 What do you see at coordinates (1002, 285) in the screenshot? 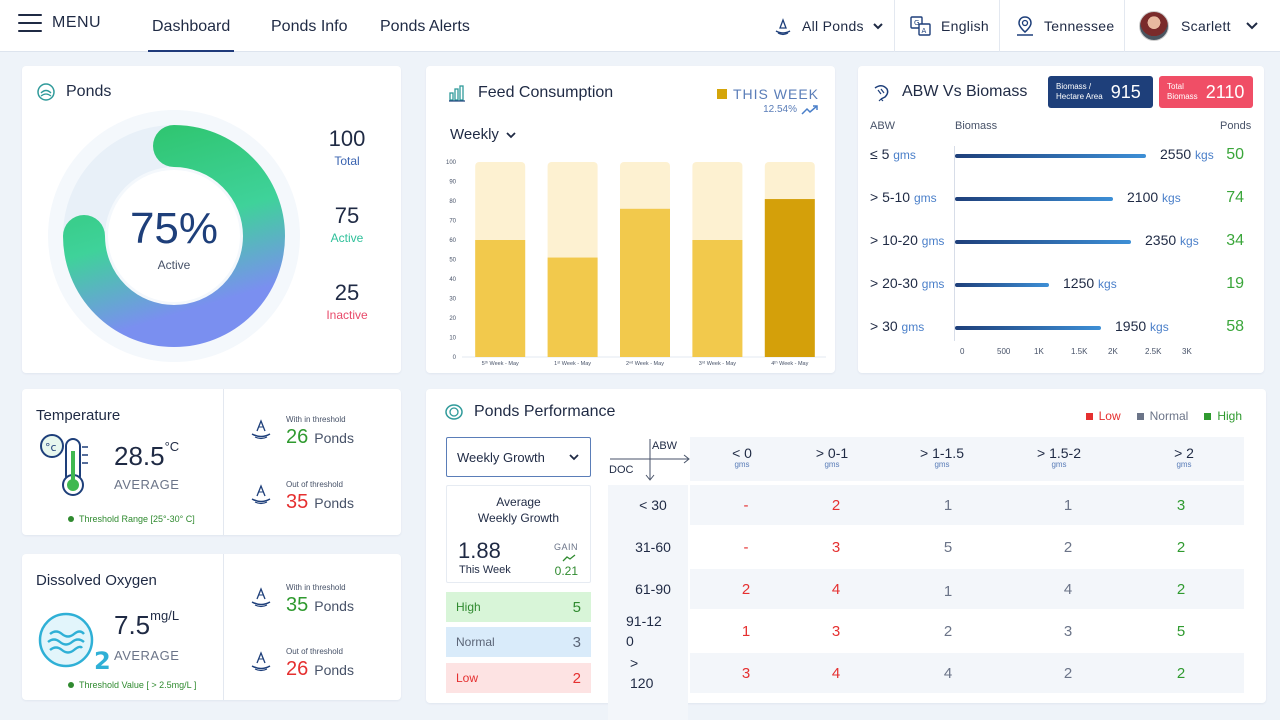
I see `biomass-bar` at bounding box center [1002, 285].